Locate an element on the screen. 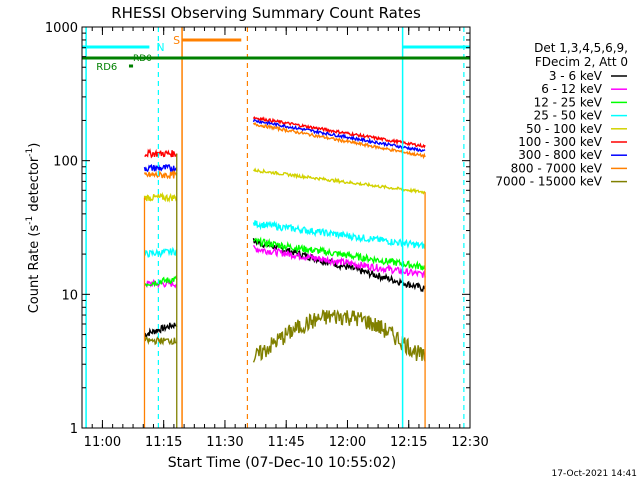  x-tick-label-1: 11:00 is located at coordinates (102, 442).